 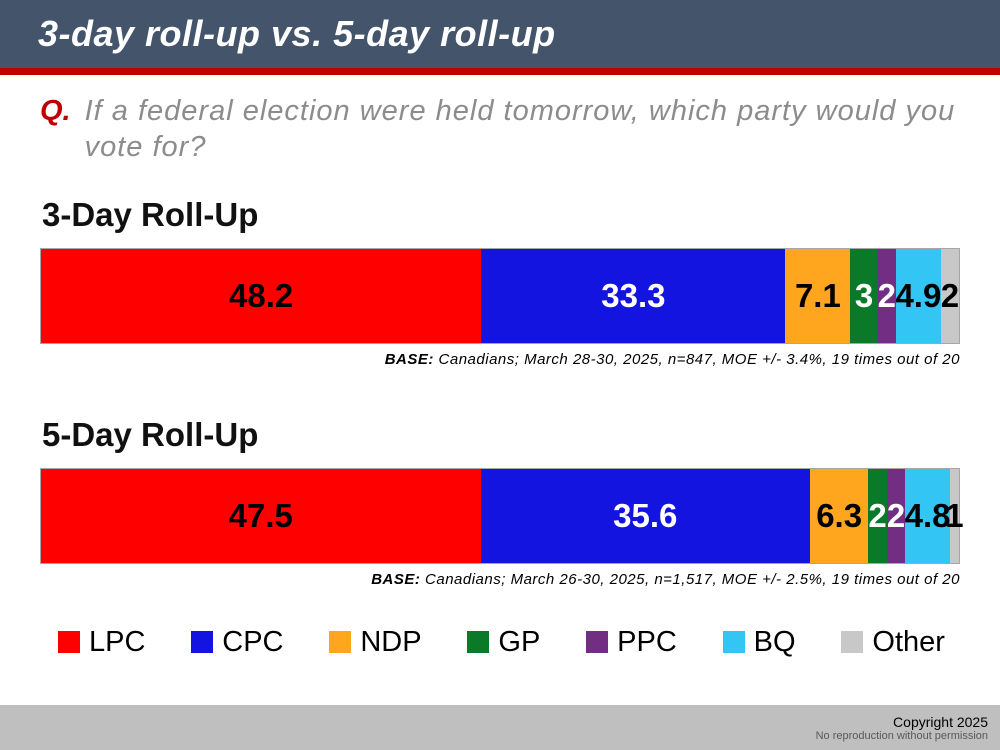 I want to click on copyright-text: Copyright 2025, so click(x=940, y=721).